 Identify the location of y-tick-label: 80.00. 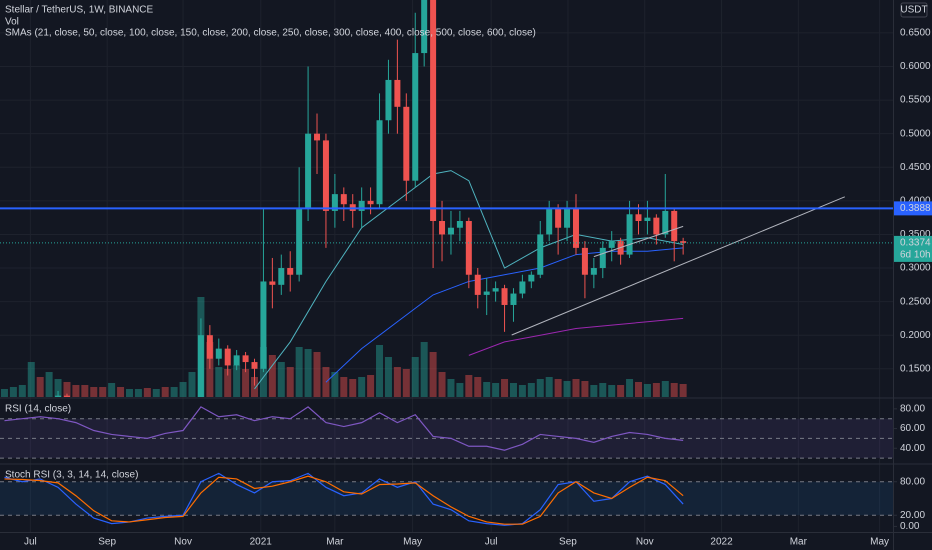
(912, 408).